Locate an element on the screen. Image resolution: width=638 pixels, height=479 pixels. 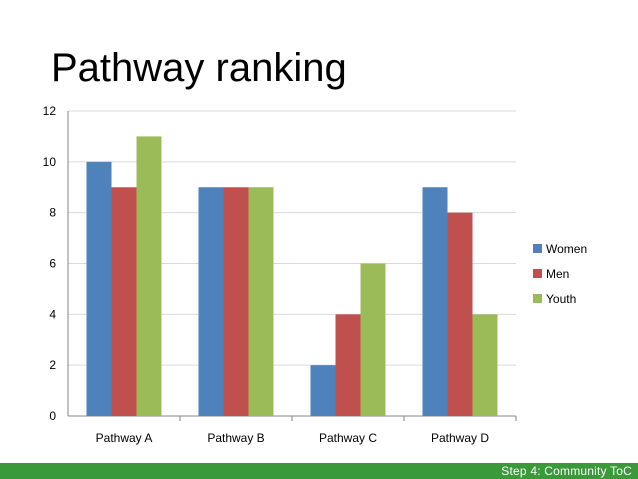
legend-swatch-youth is located at coordinates (537, 298).